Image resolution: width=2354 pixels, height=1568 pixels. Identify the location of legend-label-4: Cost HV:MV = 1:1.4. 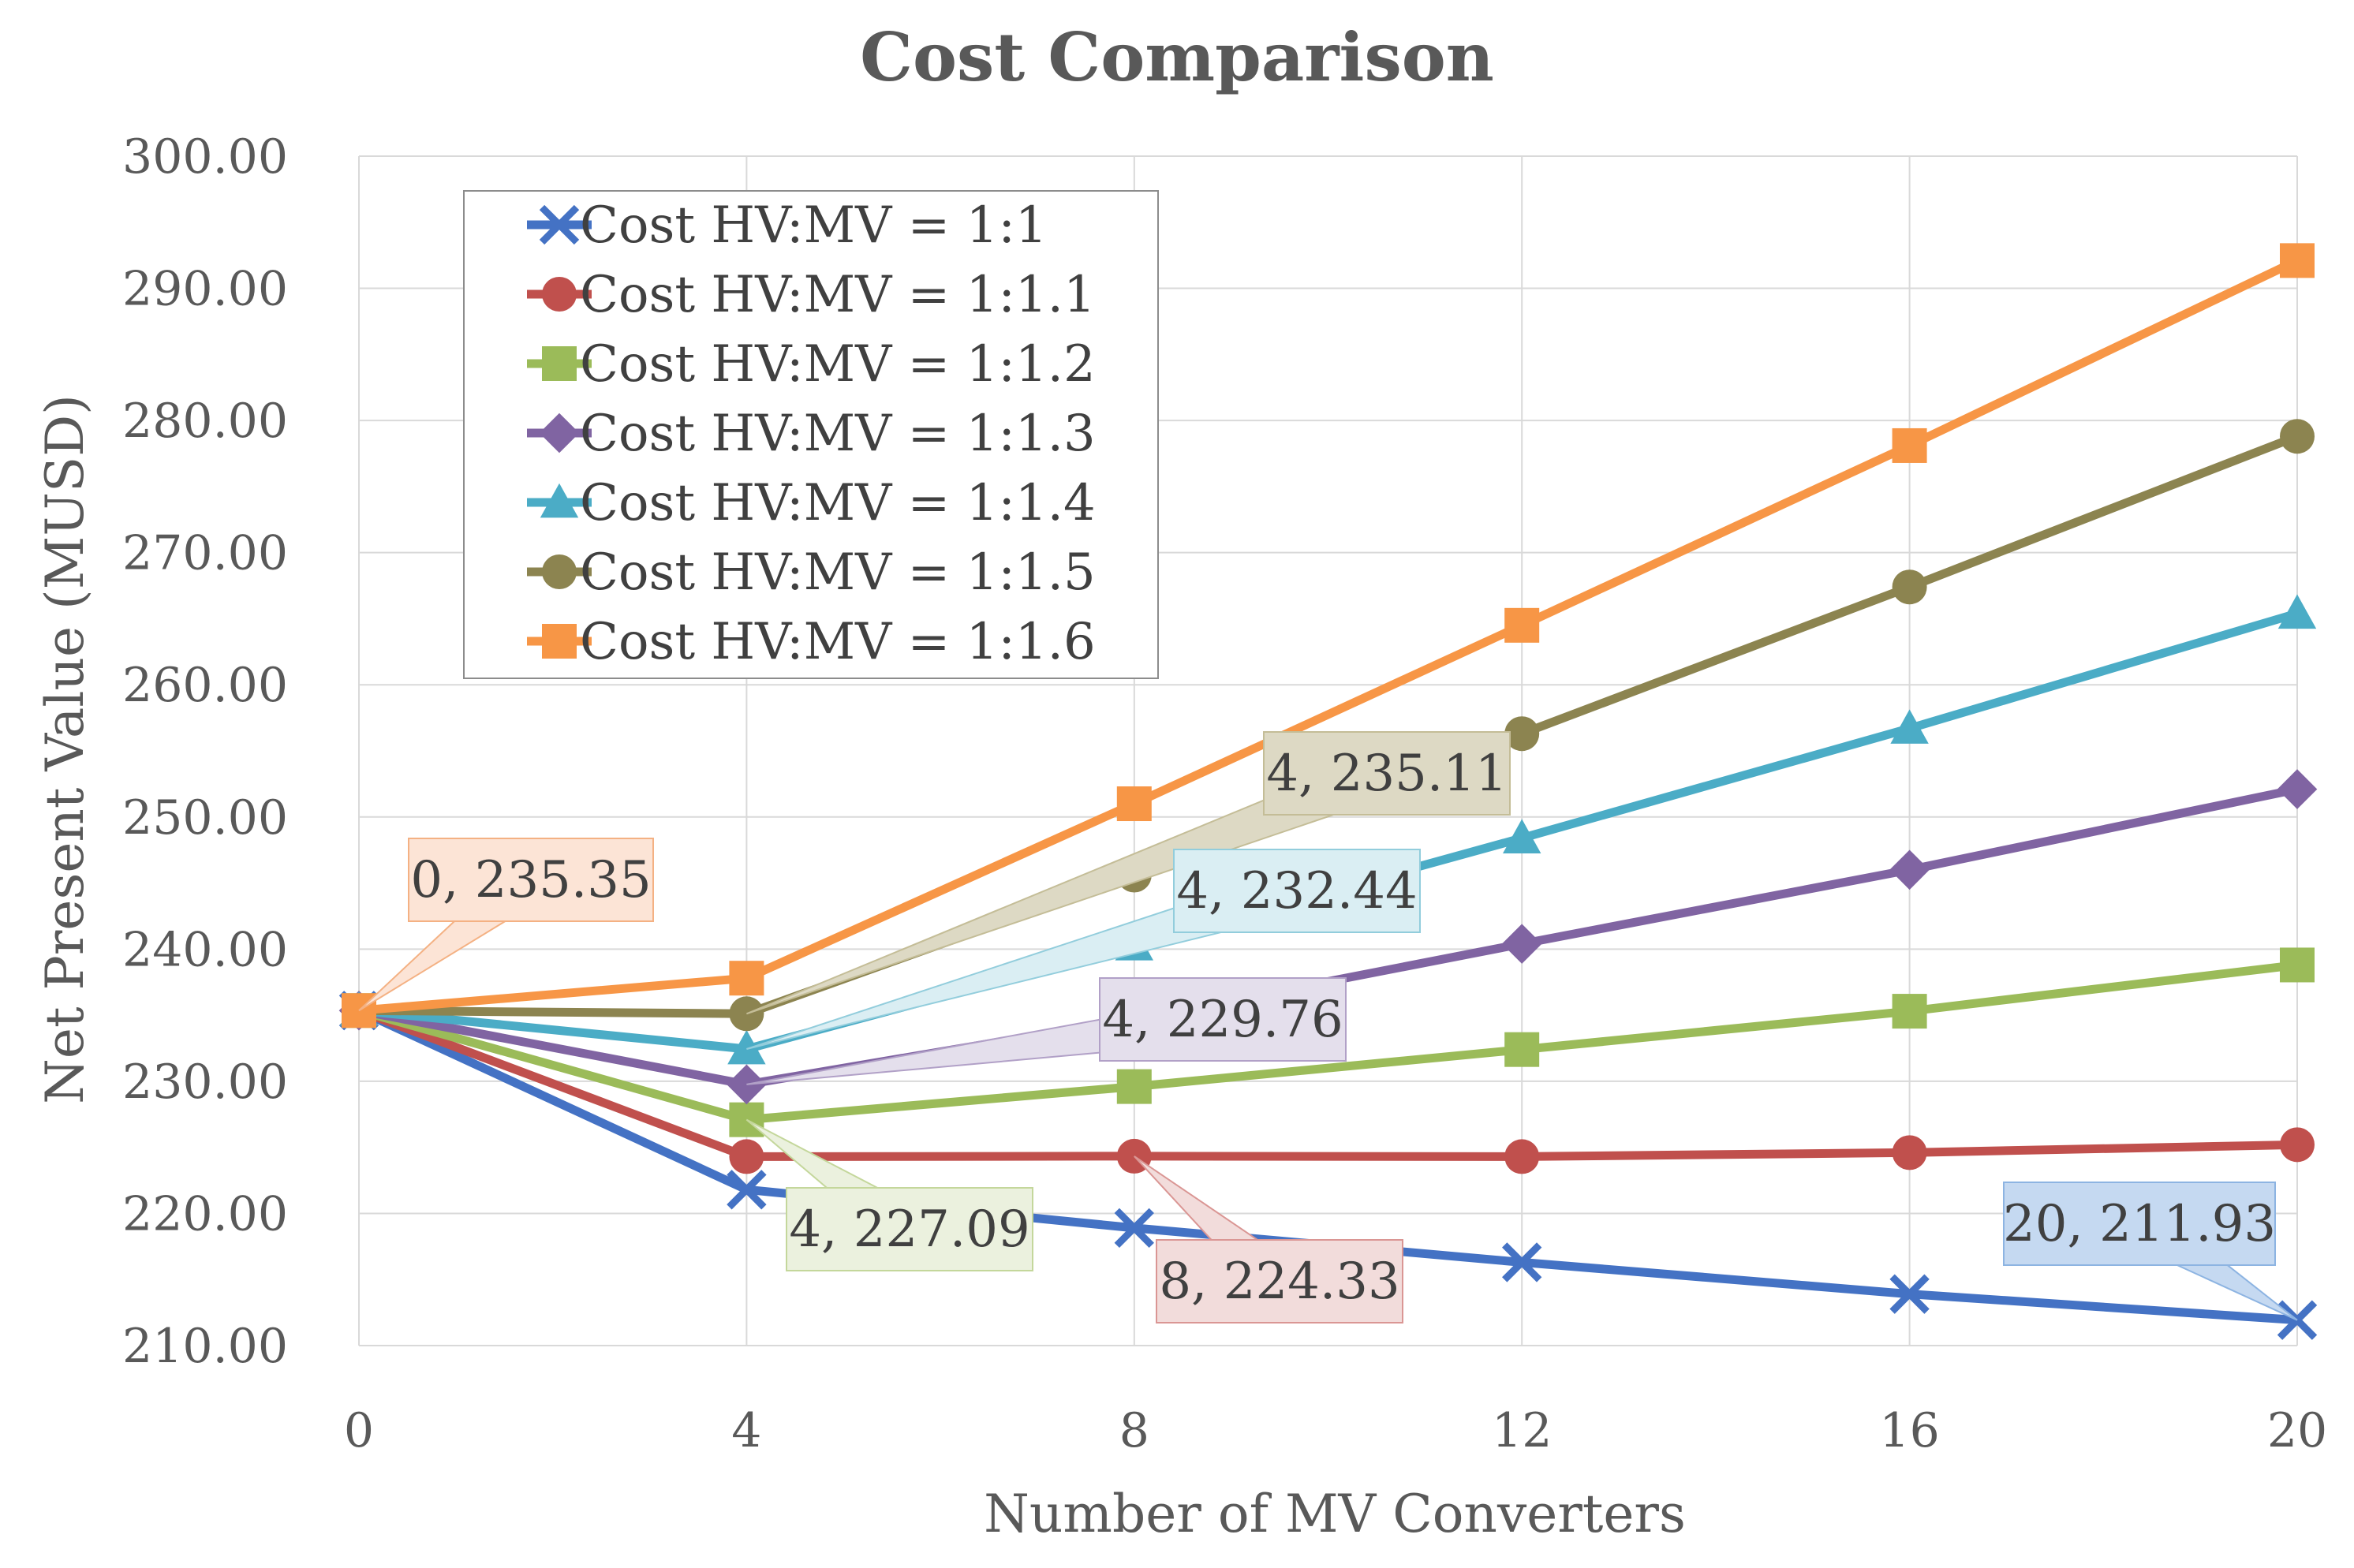
(838, 503).